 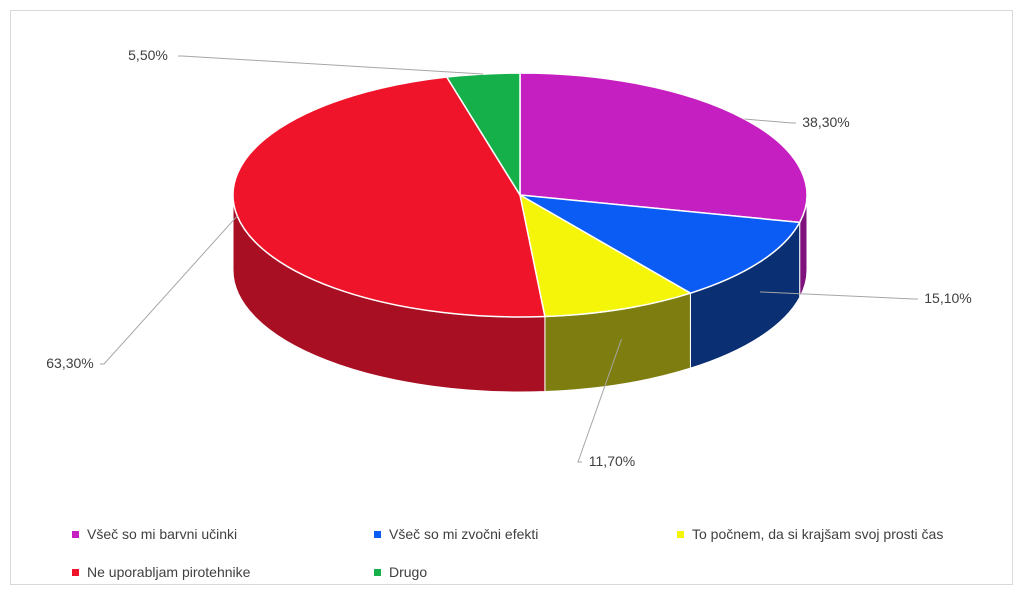 I want to click on legend-item: Ne uporabljam pirotehnike, so click(x=161, y=572).